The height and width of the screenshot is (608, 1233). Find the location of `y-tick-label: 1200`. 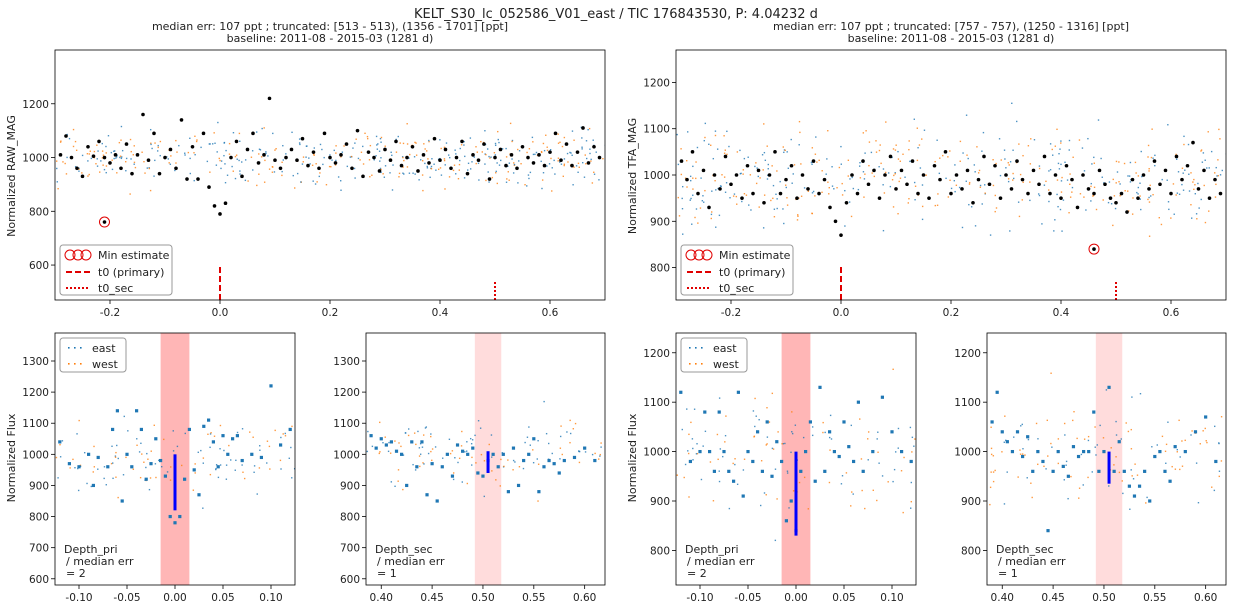

y-tick-label: 1200 is located at coordinates (967, 354).